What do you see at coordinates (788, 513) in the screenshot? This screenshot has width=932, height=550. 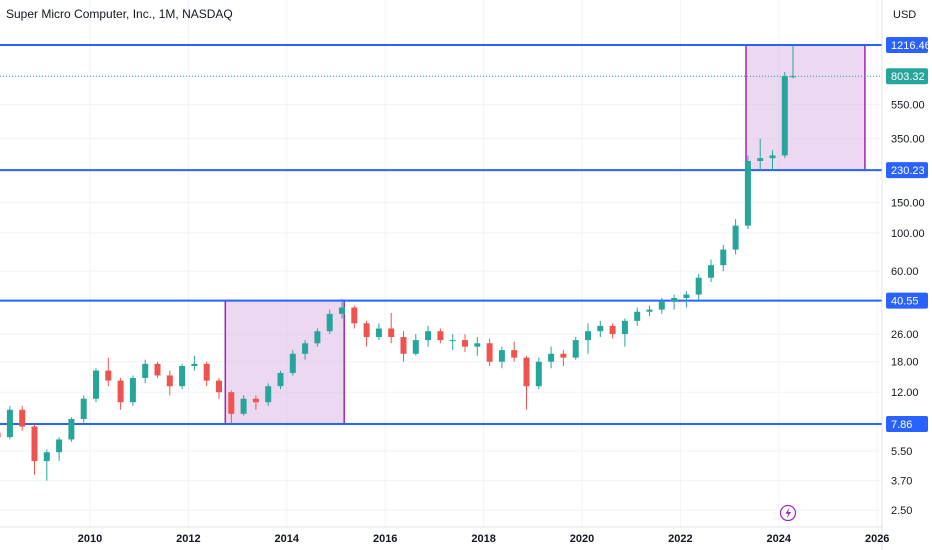 I see `lightning-icon` at bounding box center [788, 513].